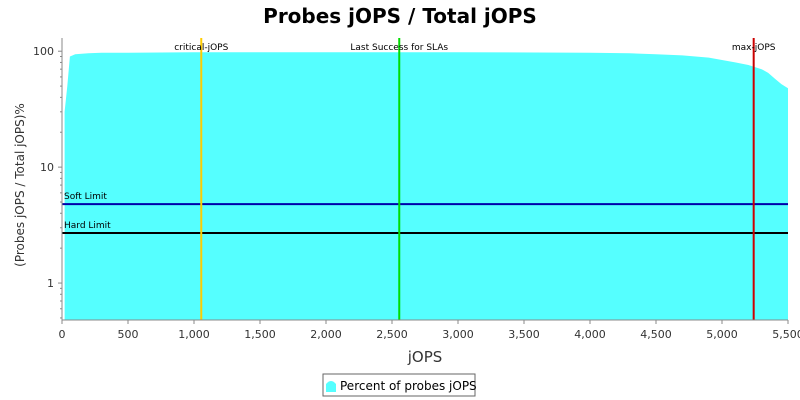  I want to click on x-tick-label: 3,500, so click(524, 334).